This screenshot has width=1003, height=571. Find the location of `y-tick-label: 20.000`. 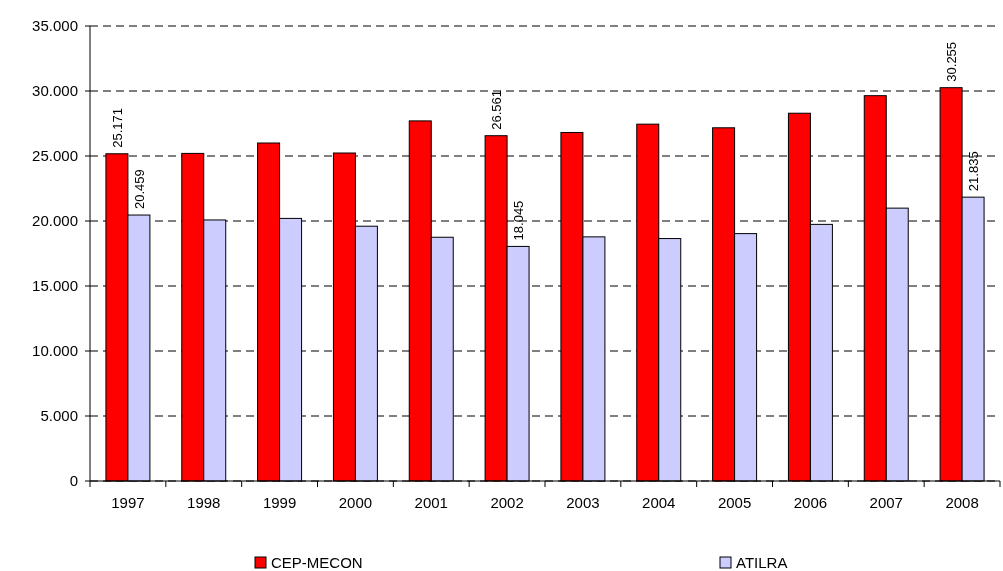

y-tick-label: 20.000 is located at coordinates (55, 221).